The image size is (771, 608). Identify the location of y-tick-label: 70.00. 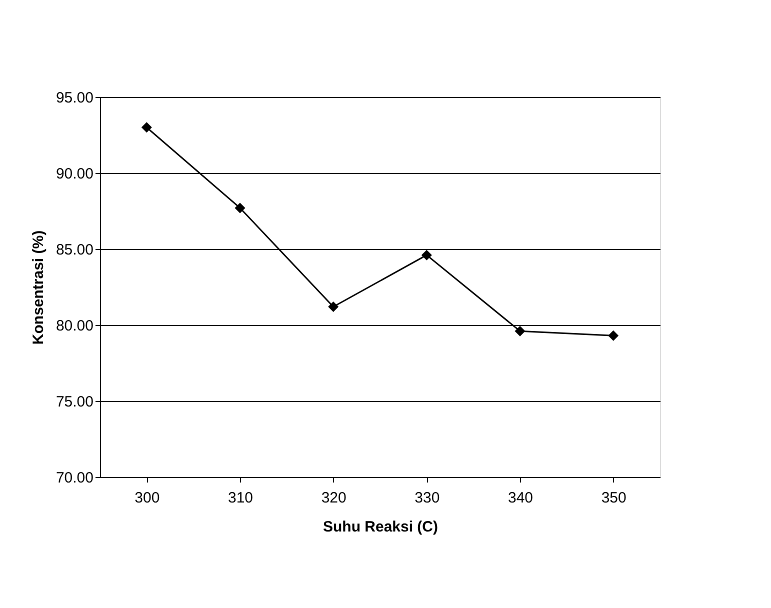
(75, 478).